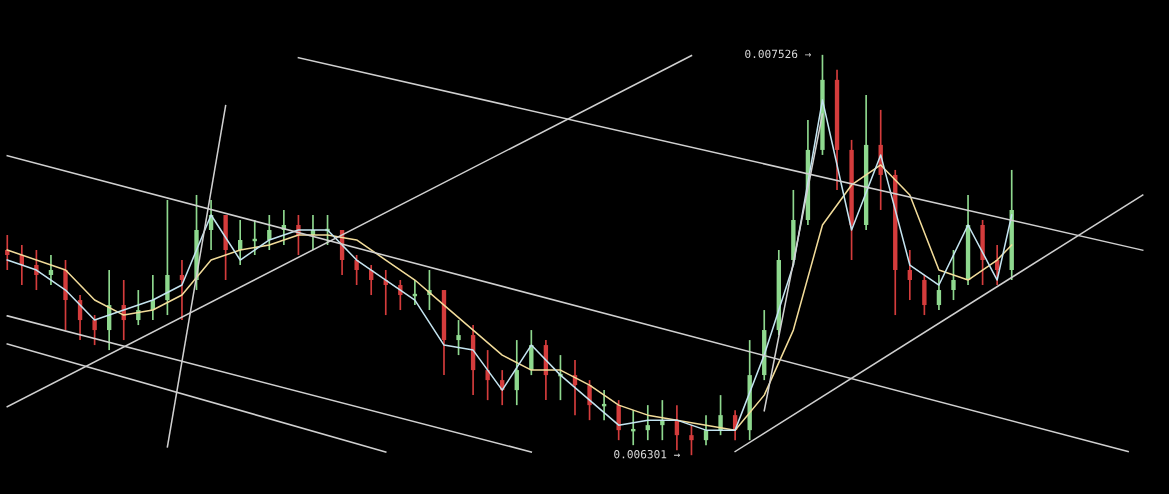  I want to click on annotation: 0.006301 →, so click(647, 454).